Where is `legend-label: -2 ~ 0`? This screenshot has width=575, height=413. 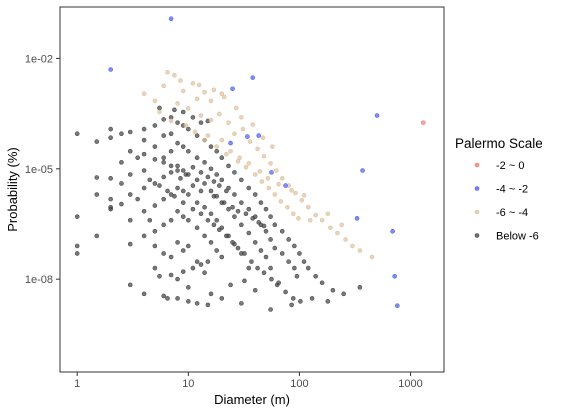 legend-label: -2 ~ 0 is located at coordinates (510, 166).